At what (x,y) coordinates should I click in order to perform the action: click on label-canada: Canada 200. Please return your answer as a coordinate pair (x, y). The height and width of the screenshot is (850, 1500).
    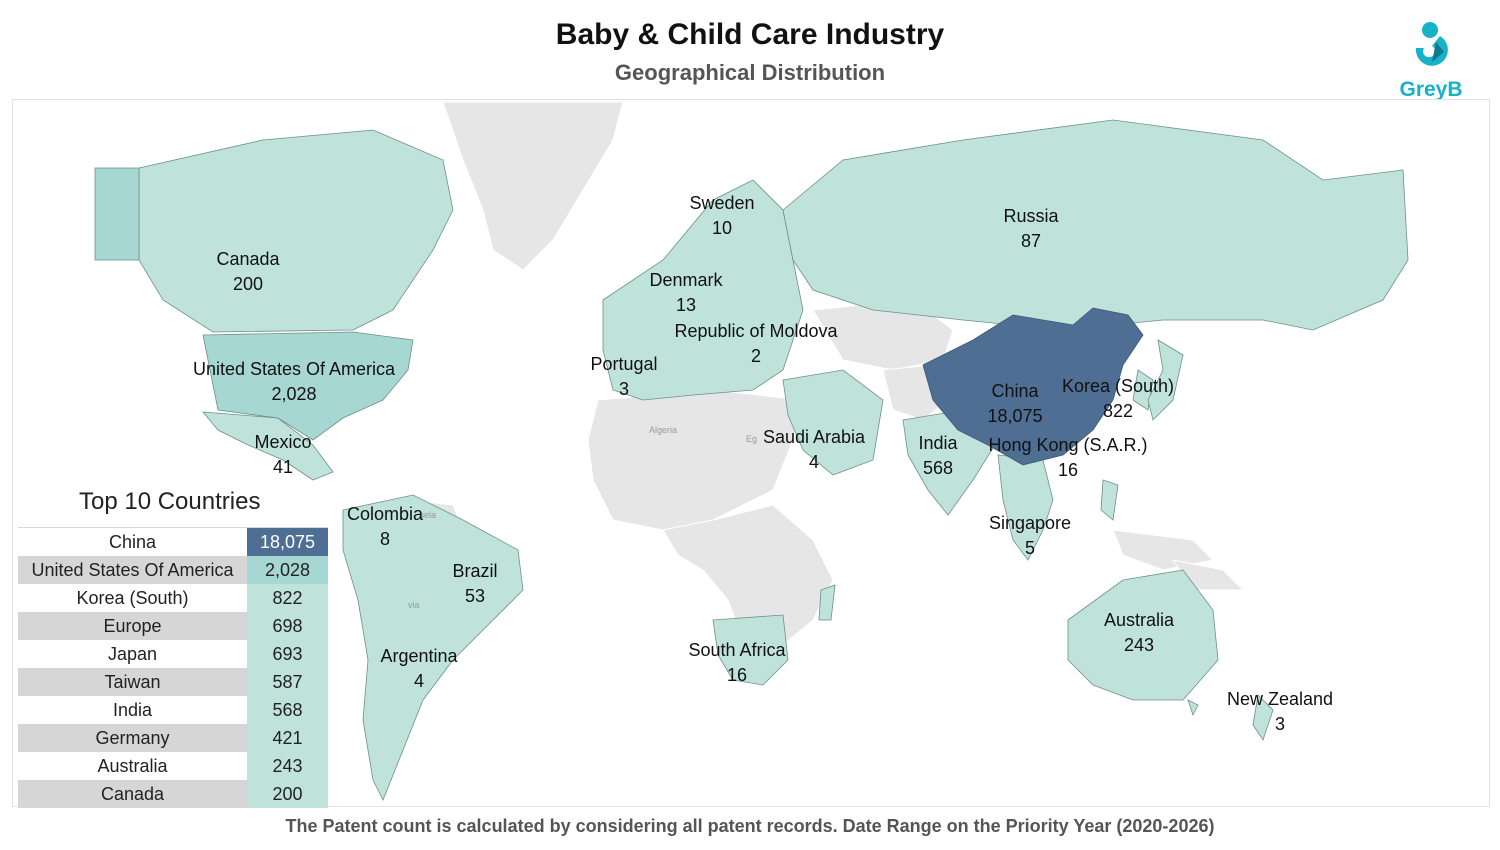
    Looking at the image, I should click on (248, 271).